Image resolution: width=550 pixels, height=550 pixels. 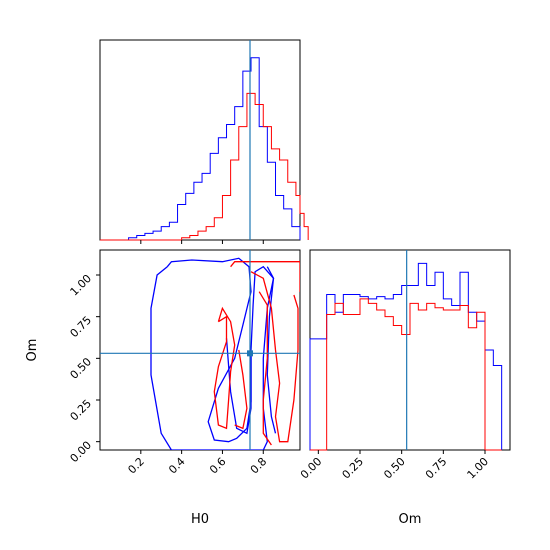 What do you see at coordinates (218, 466) in the screenshot?
I see `contour-x-tick-label: 0.6` at bounding box center [218, 466].